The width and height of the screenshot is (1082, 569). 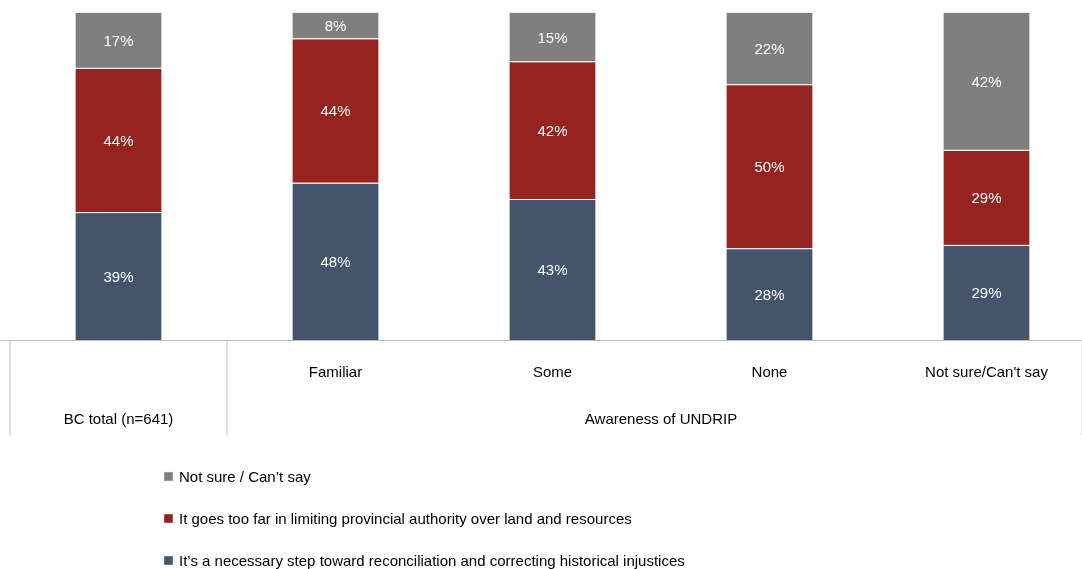 I want to click on data-label: 50%, so click(x=769, y=167).